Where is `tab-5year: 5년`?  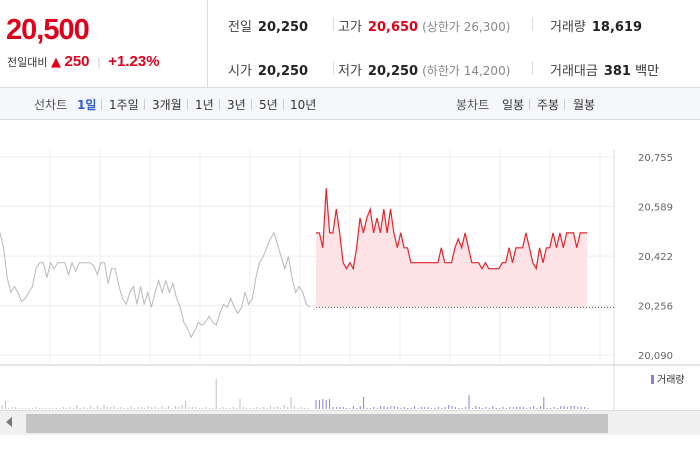
tab-5year: 5년 is located at coordinates (268, 105).